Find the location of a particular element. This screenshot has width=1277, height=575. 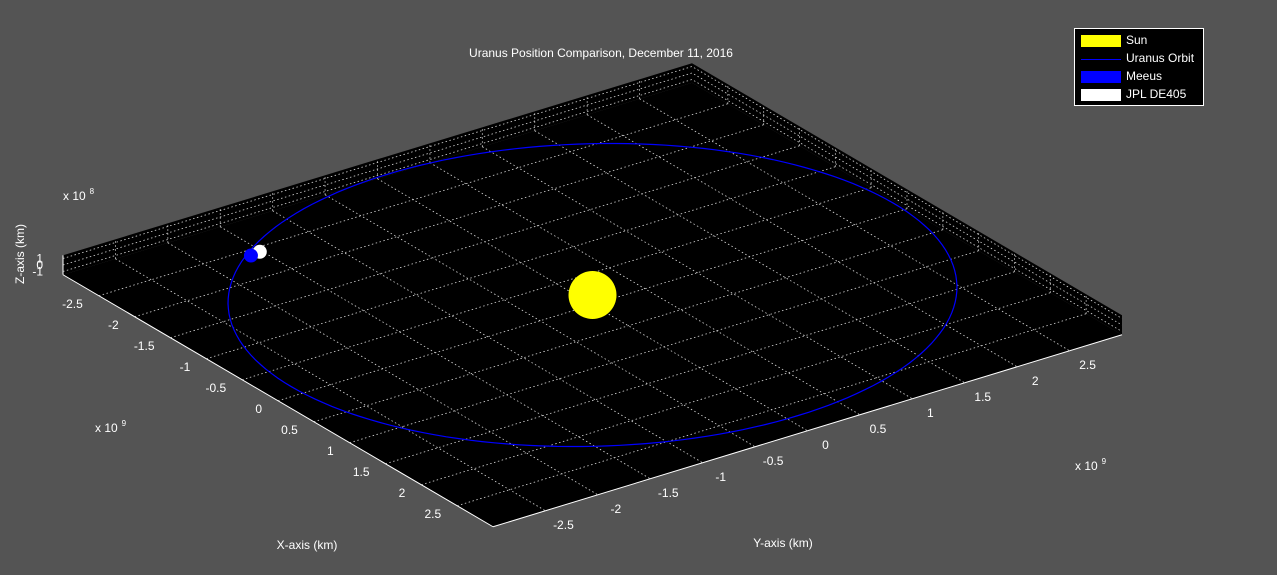

x-tick-label: 2.5 is located at coordinates (432, 514).